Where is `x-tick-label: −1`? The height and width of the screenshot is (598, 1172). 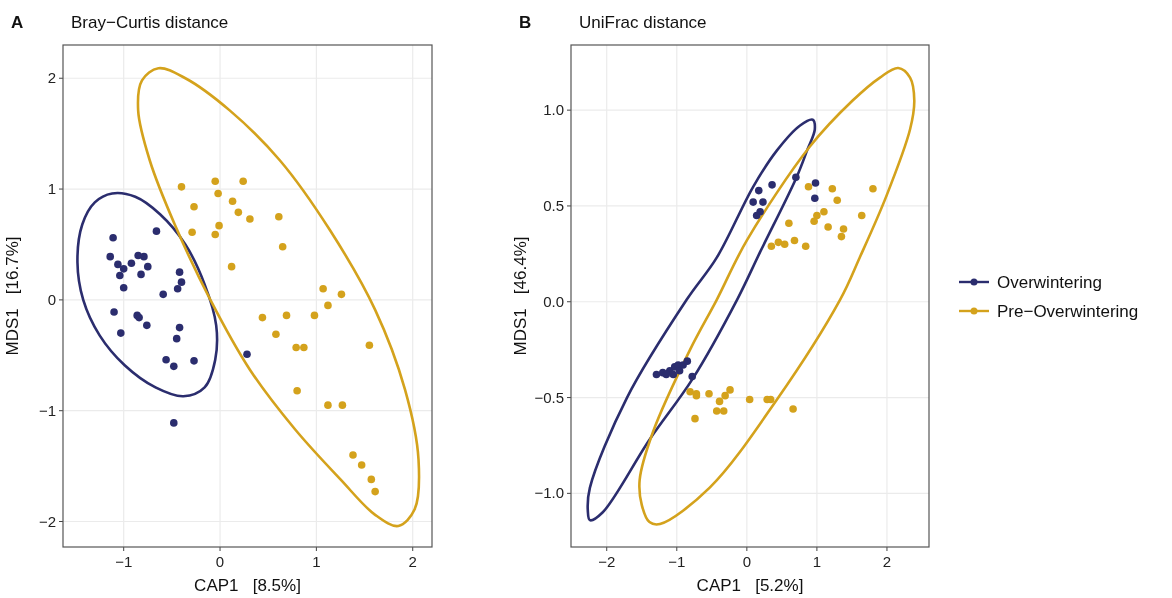
x-tick-label: −1 is located at coordinates (677, 561).